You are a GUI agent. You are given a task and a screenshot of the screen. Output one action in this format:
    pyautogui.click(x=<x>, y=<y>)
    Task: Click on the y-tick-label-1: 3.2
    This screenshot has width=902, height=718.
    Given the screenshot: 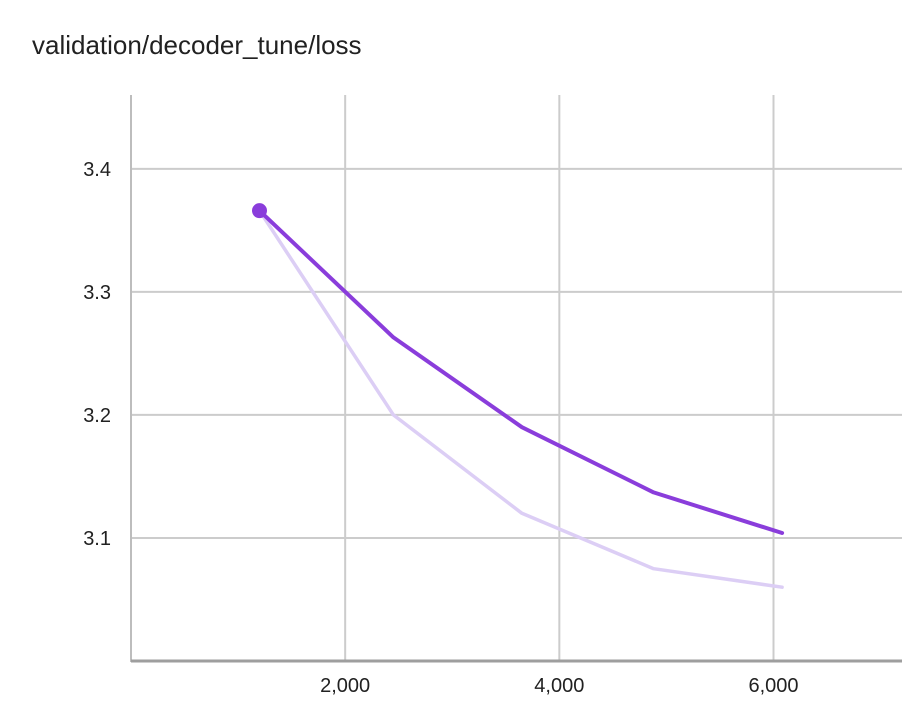 What is the action you would take?
    pyautogui.click(x=97, y=416)
    